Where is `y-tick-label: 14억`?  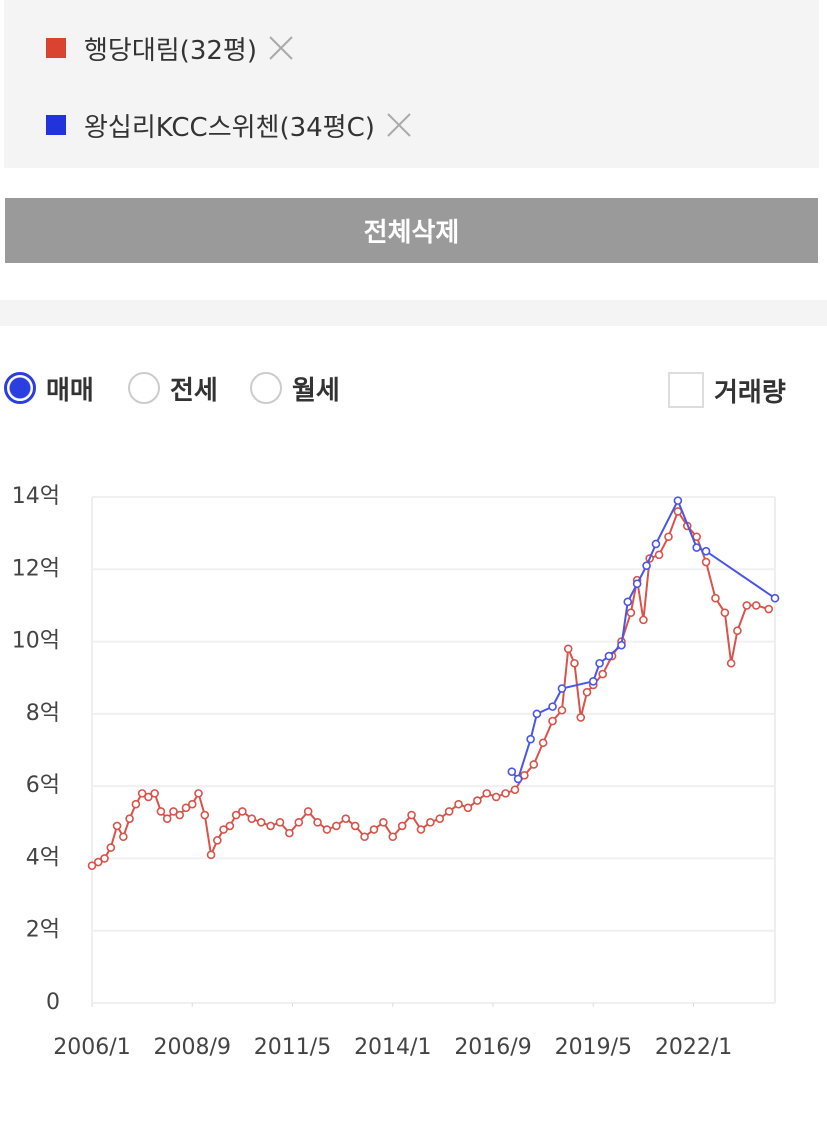
y-tick-label: 14억 is located at coordinates (36, 496).